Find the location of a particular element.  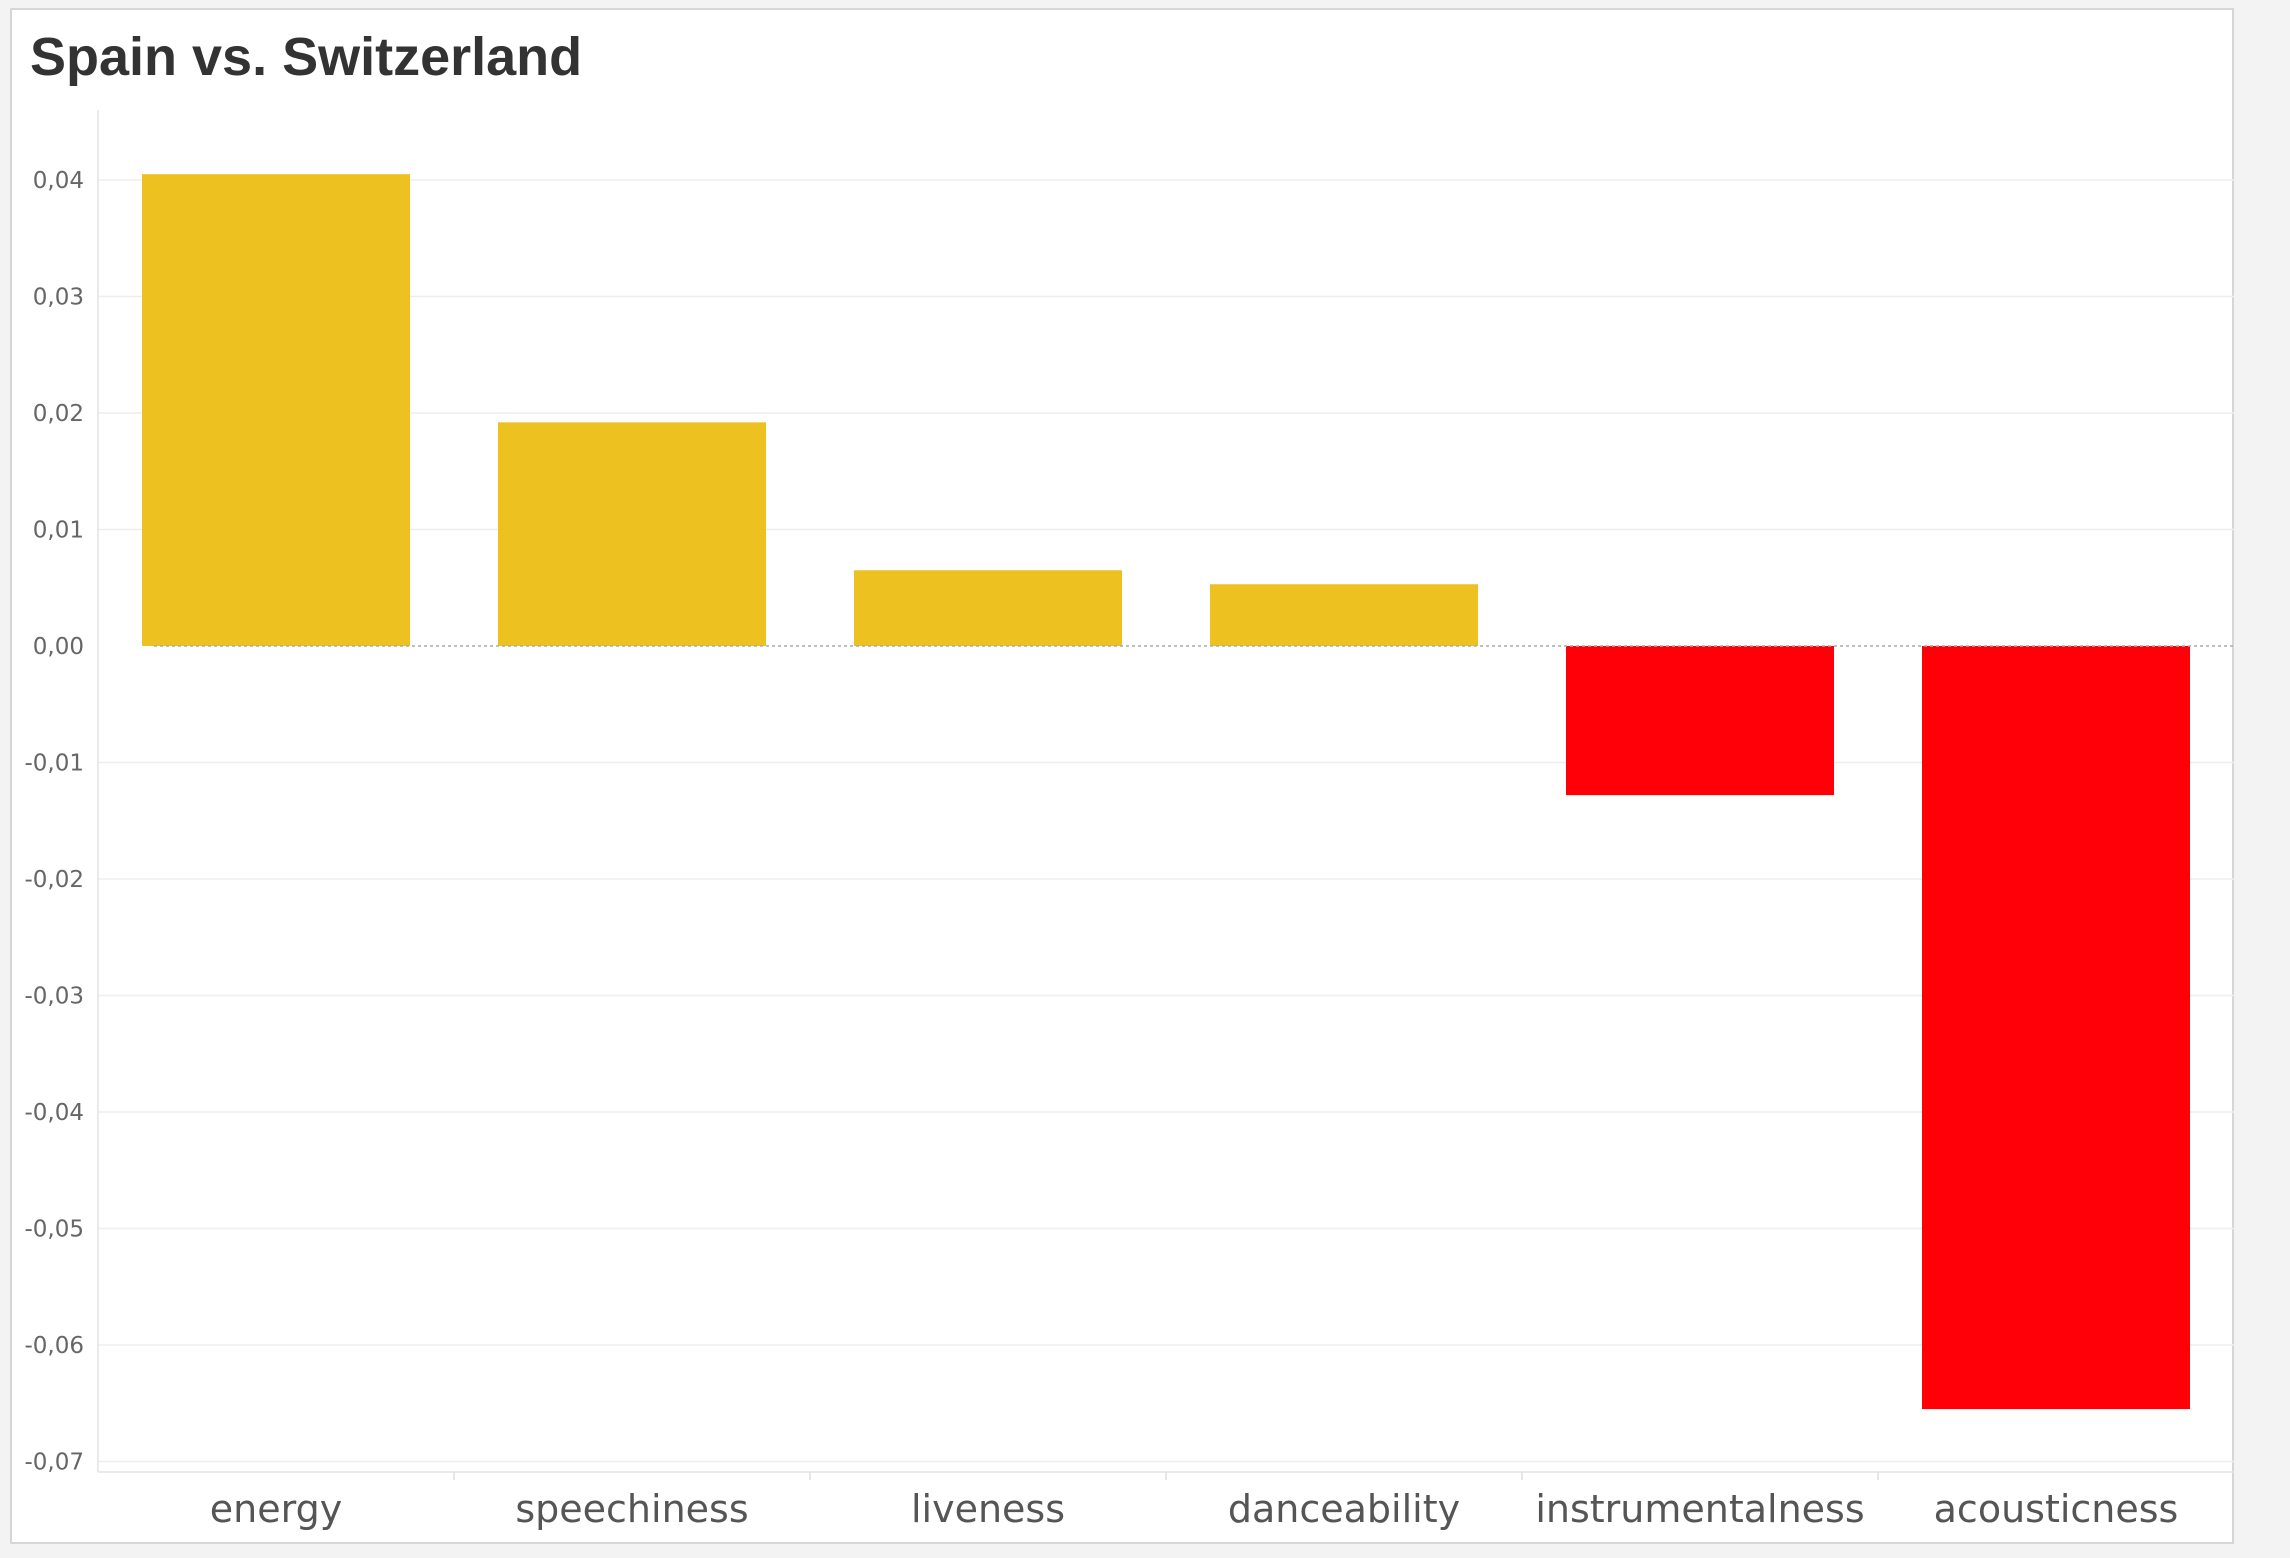

y-tick-label: 0,02 is located at coordinates (58, 414).